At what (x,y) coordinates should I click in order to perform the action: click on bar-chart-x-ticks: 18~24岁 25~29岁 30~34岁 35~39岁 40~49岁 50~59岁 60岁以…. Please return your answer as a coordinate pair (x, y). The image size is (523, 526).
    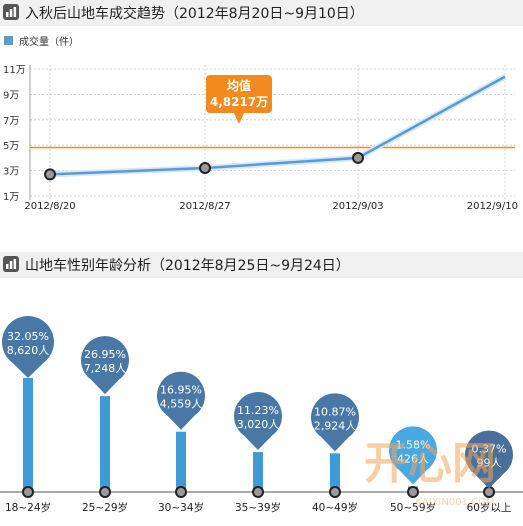
    Looking at the image, I should click on (258, 507).